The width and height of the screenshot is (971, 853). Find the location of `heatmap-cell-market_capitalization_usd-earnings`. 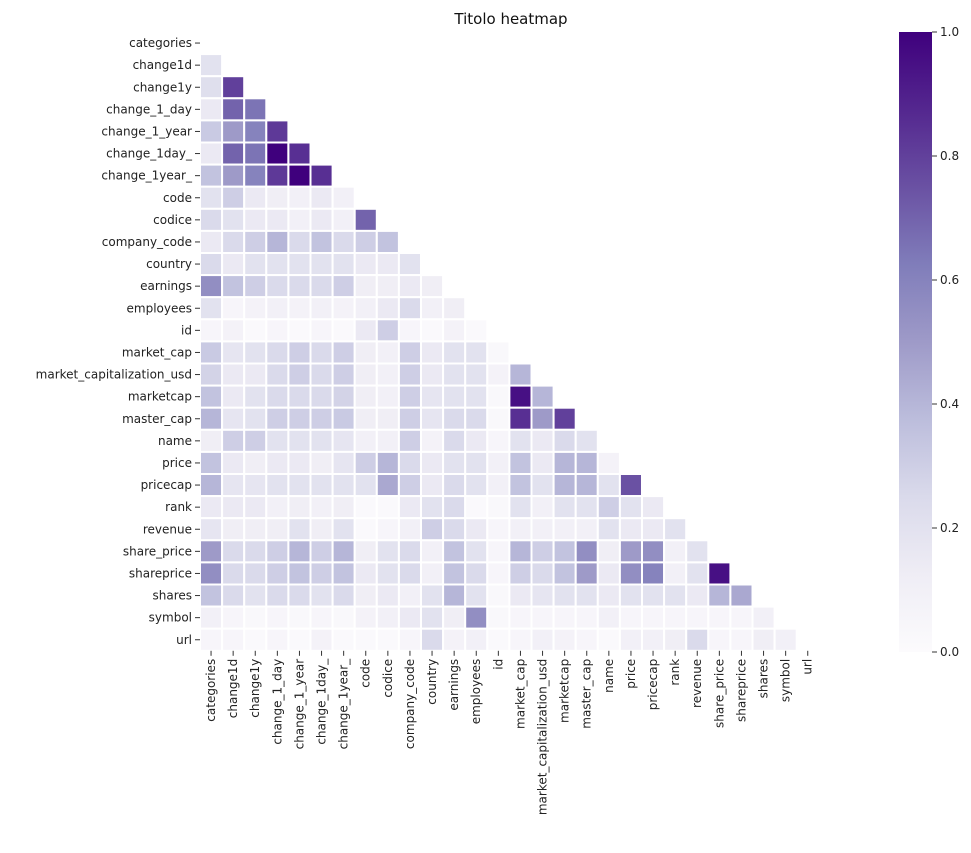

heatmap-cell-market_capitalization_usd-earnings is located at coordinates (454, 374).